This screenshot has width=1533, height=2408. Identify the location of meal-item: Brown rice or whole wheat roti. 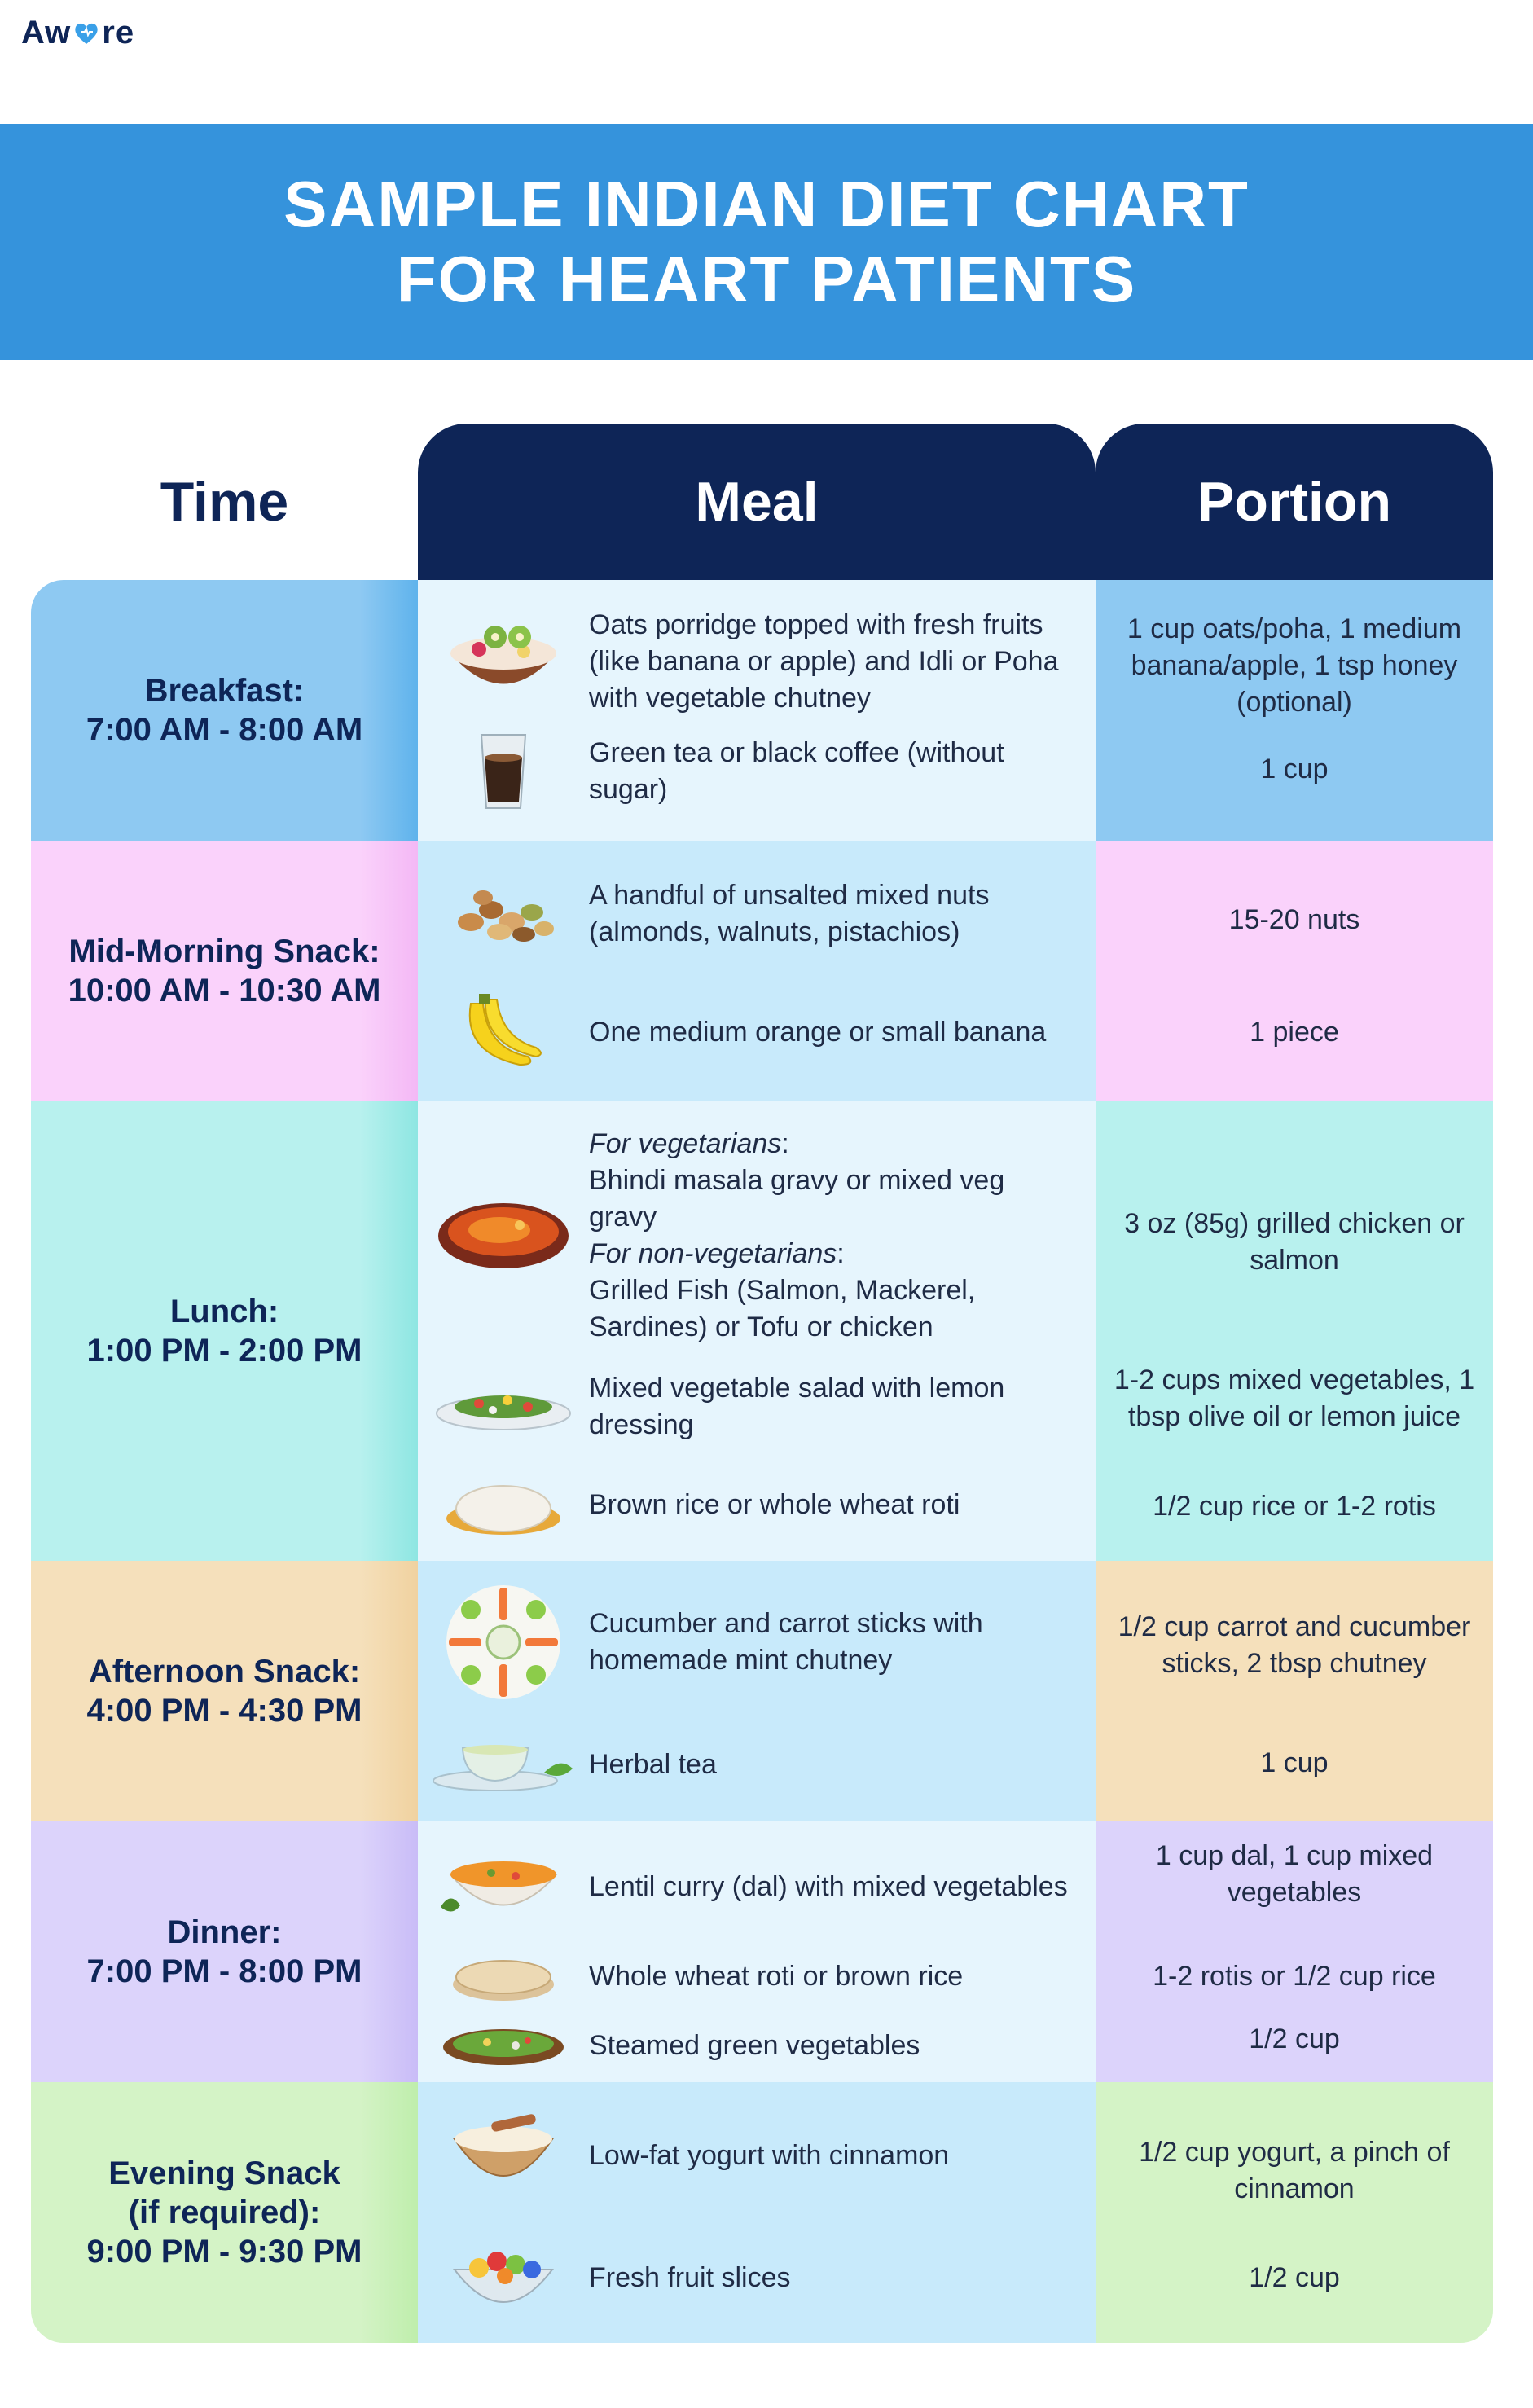
(757, 1504).